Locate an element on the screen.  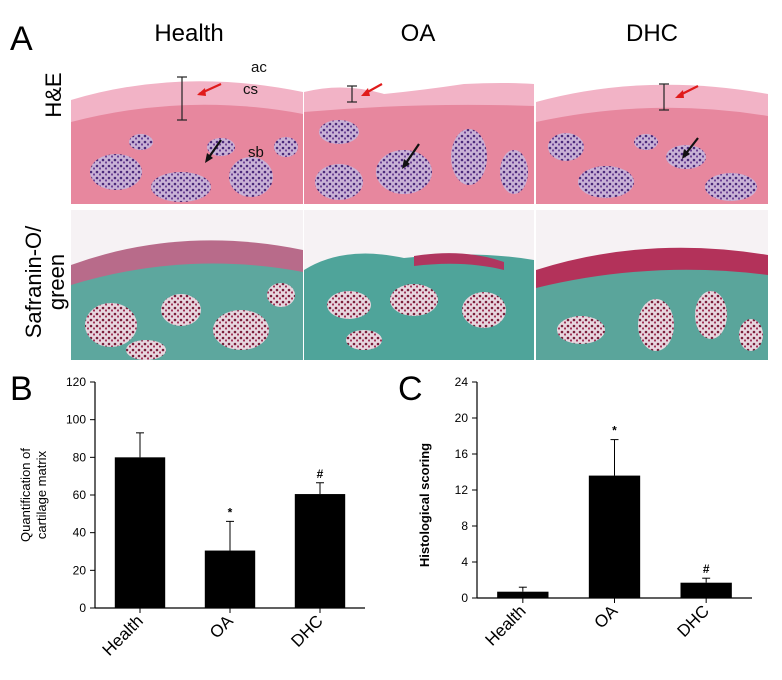
y-tick-label: 8 is located at coordinates (464, 526).